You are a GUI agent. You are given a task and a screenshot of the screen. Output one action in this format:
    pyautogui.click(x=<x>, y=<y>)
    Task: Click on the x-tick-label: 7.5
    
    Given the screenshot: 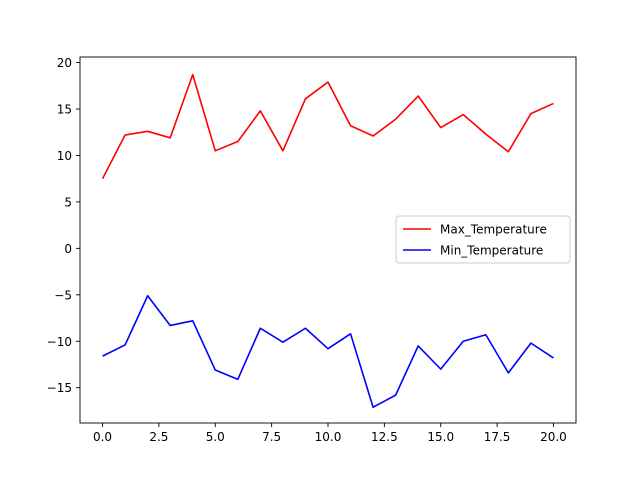 What is the action you would take?
    pyautogui.click(x=271, y=437)
    